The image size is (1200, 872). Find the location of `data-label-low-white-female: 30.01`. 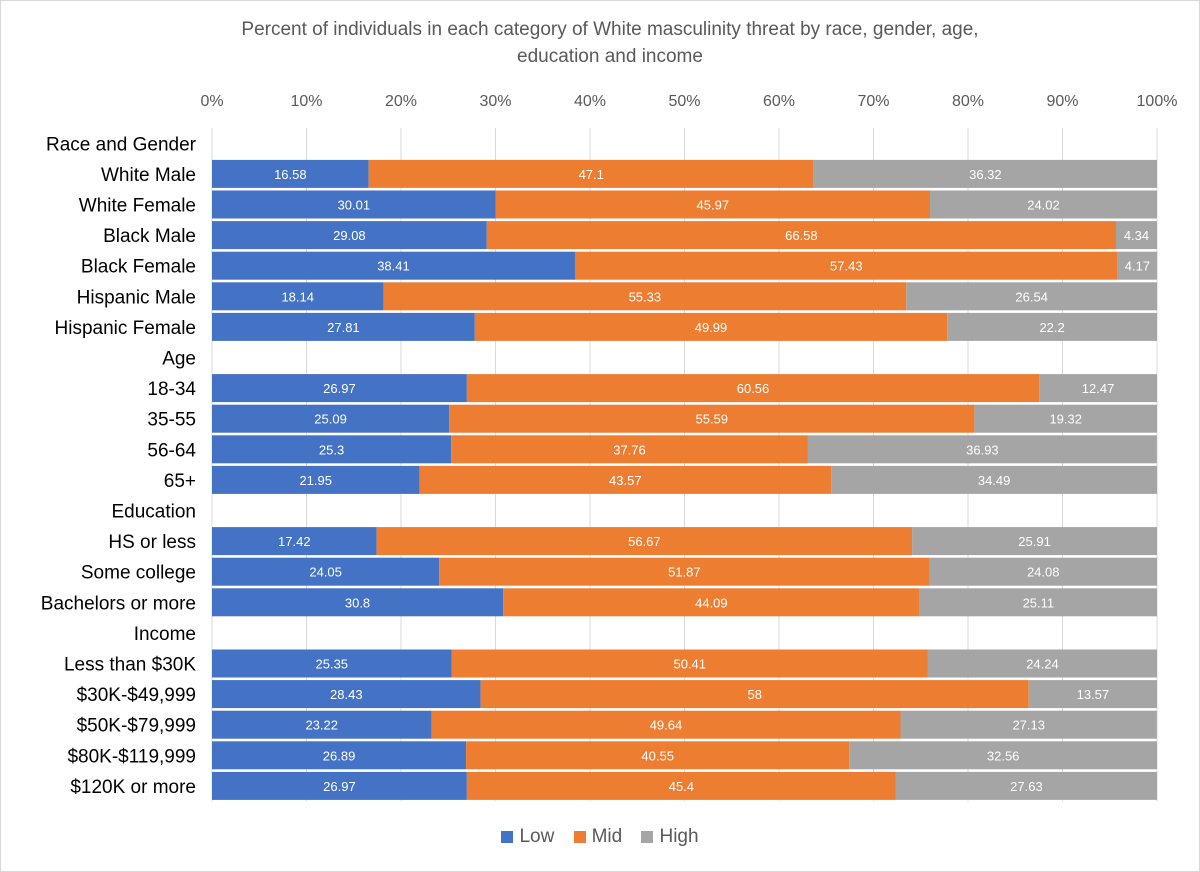

data-label-low-white-female: 30.01 is located at coordinates (354, 205).